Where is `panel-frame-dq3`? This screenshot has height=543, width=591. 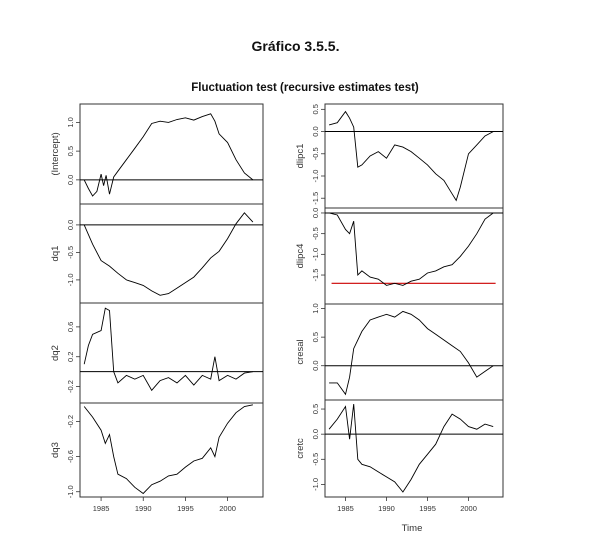 panel-frame-dq3 is located at coordinates (171, 450).